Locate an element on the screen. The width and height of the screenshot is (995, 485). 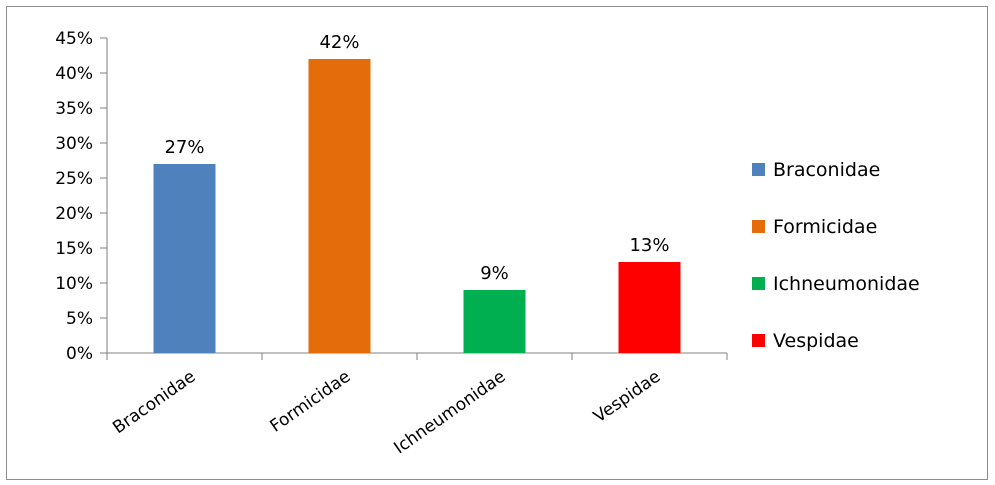
y-tick-label: 45% is located at coordinates (74, 39).